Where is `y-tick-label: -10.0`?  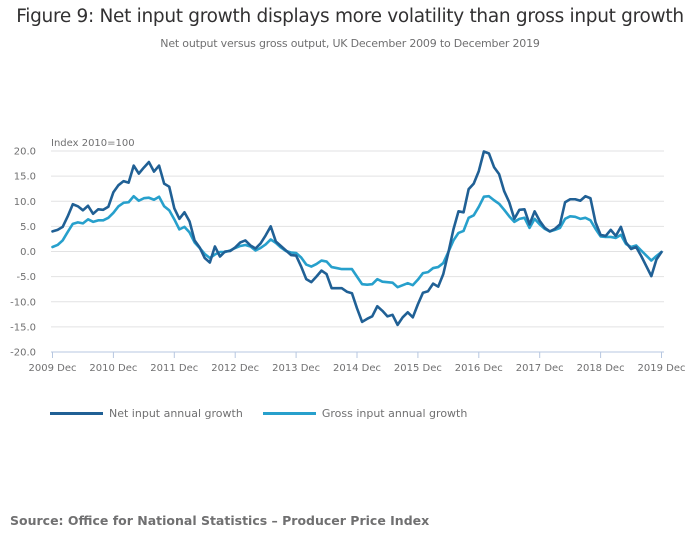 y-tick-label: -10.0 is located at coordinates (23, 302).